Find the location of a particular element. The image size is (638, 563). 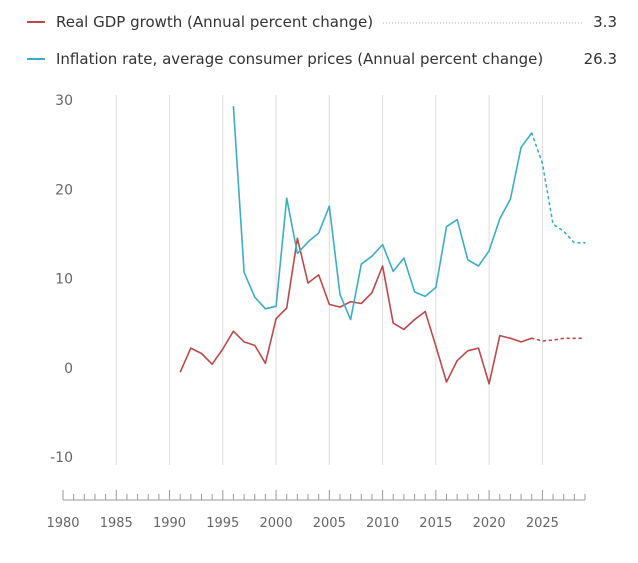

x-tick-label: 2010 is located at coordinates (382, 523).